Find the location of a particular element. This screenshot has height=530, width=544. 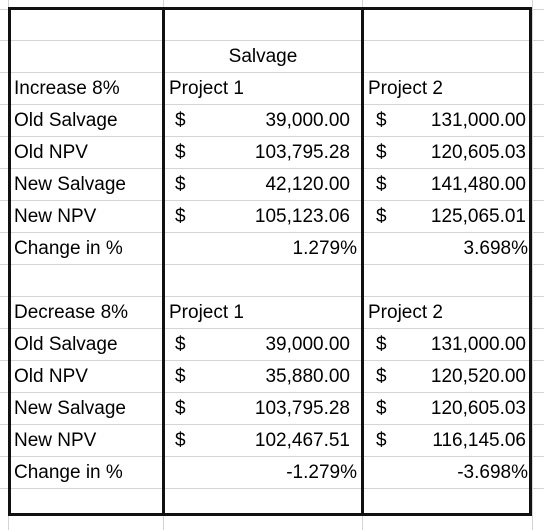

decrease-label: Decrease 8% is located at coordinates (71, 312).